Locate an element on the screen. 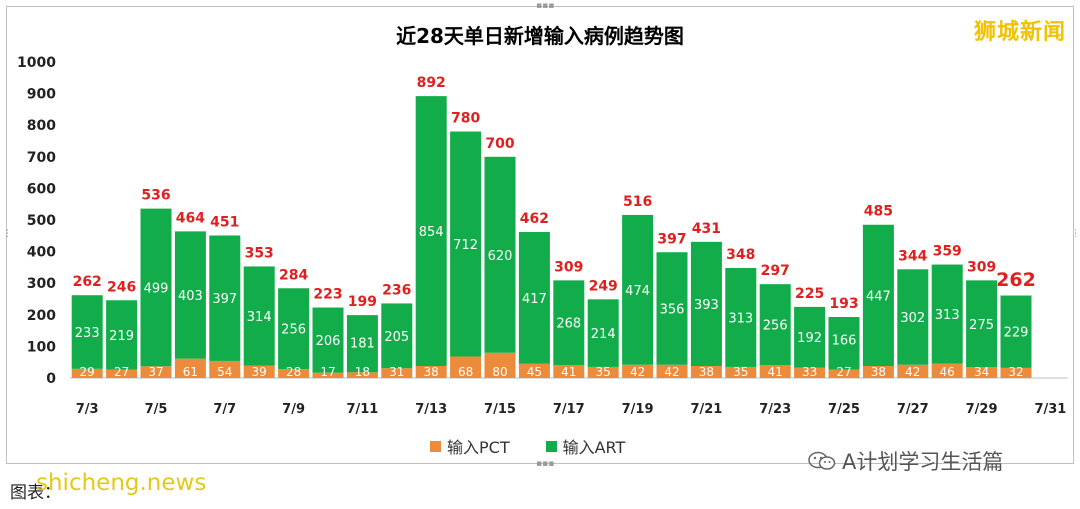  watermark: shicheng.news is located at coordinates (121, 483).